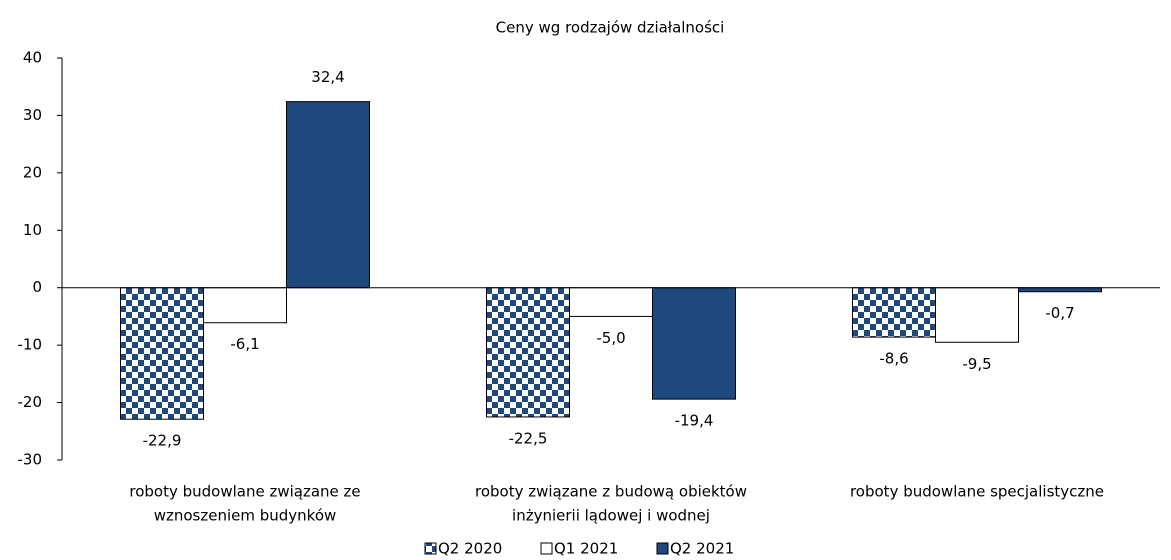 The width and height of the screenshot is (1171, 560). What do you see at coordinates (694, 421) in the screenshot?
I see `data-label: -19,4` at bounding box center [694, 421].